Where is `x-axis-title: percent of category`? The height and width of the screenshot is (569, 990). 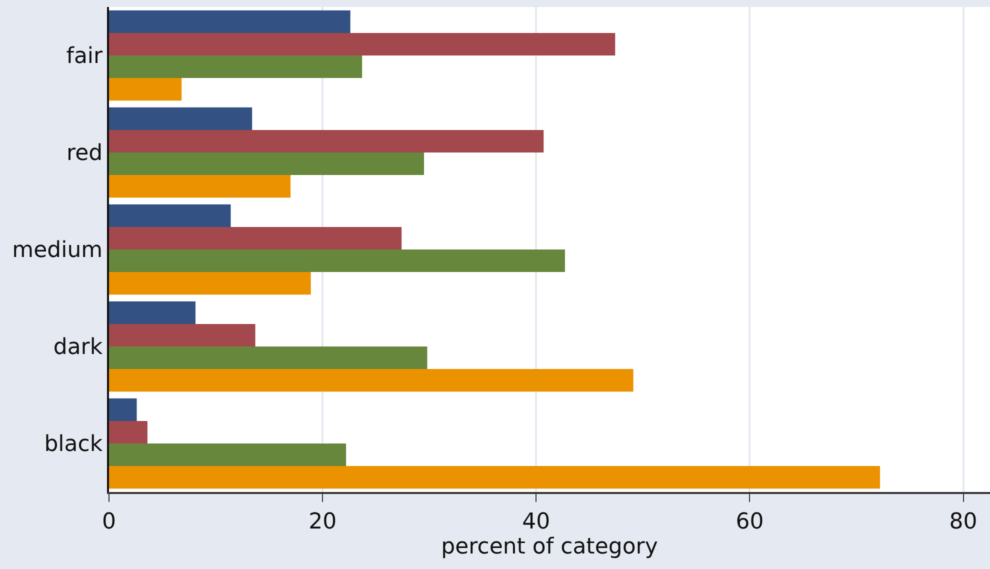 x-axis-title: percent of category is located at coordinates (549, 547).